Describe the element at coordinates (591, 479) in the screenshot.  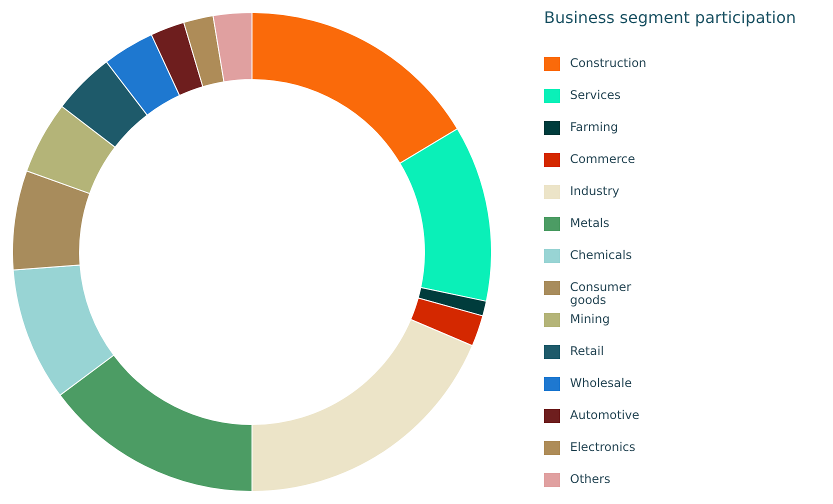
I see `legend-label: Others` at that location.